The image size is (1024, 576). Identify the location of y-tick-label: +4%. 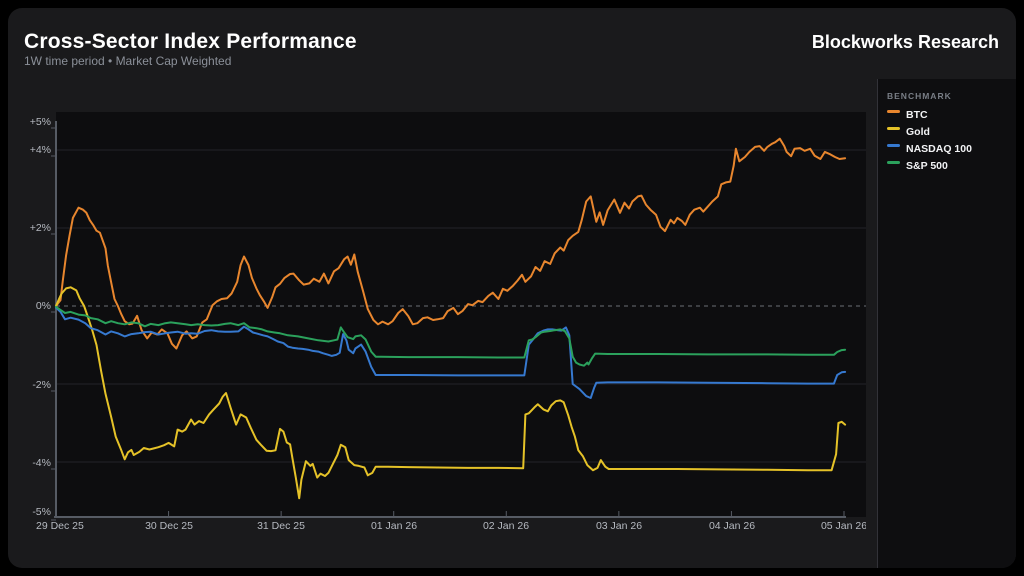
(40, 150).